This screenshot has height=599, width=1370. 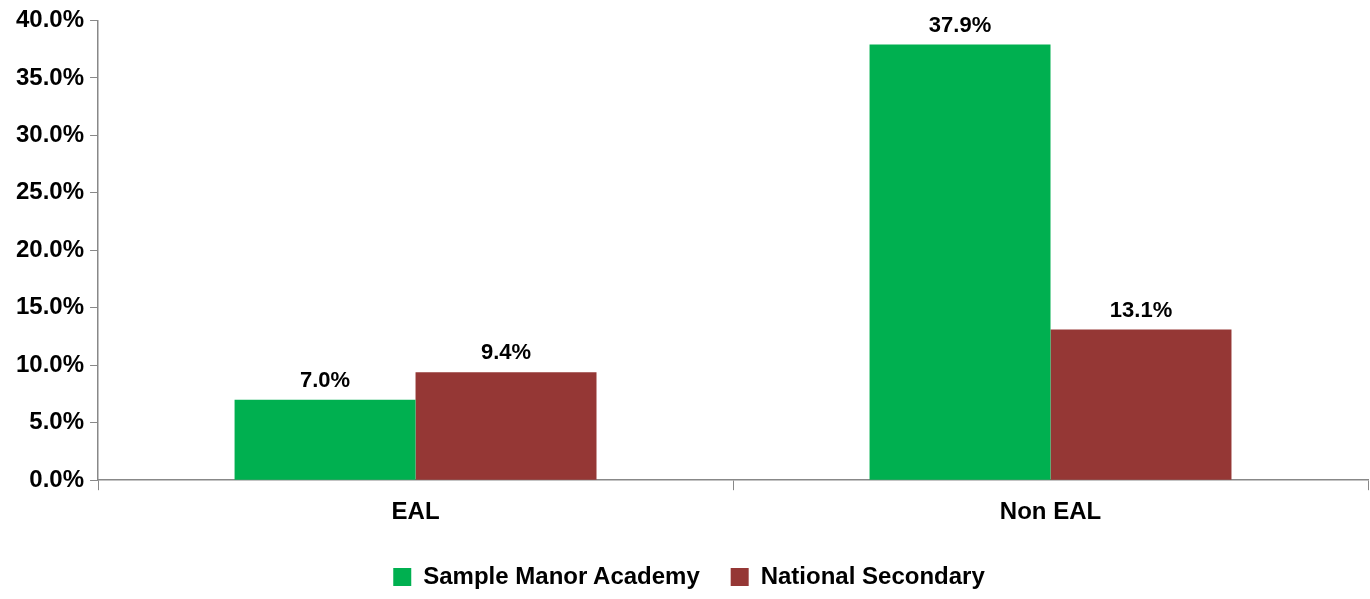 I want to click on data-label: 13.1%, so click(x=1141, y=309).